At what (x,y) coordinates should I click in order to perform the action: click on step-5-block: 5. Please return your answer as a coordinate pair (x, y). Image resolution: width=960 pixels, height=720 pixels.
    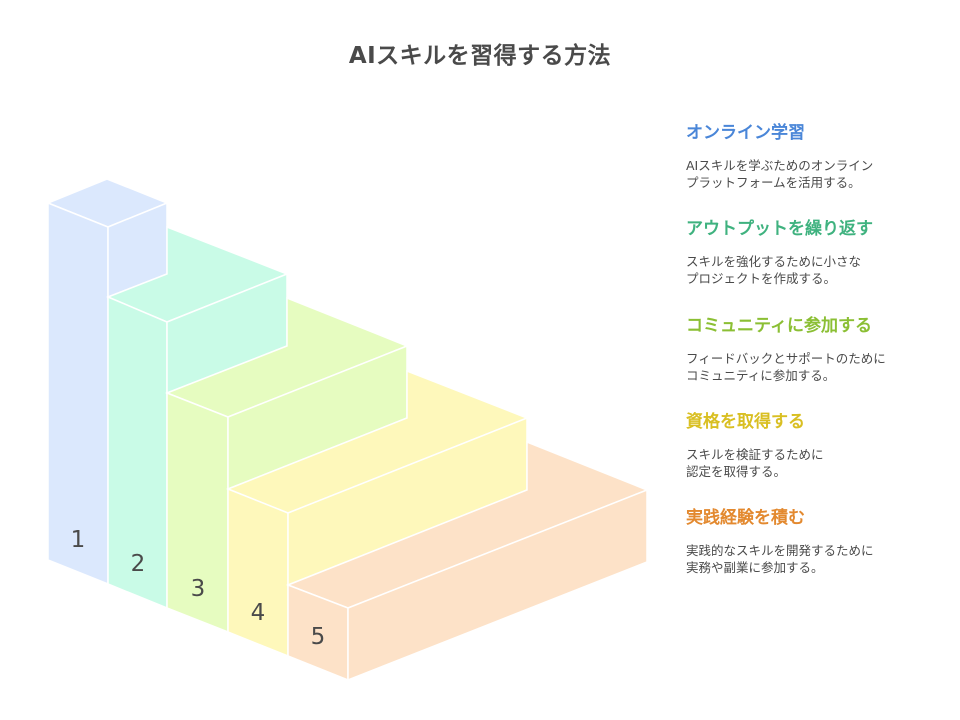
    Looking at the image, I should click on (467, 561).